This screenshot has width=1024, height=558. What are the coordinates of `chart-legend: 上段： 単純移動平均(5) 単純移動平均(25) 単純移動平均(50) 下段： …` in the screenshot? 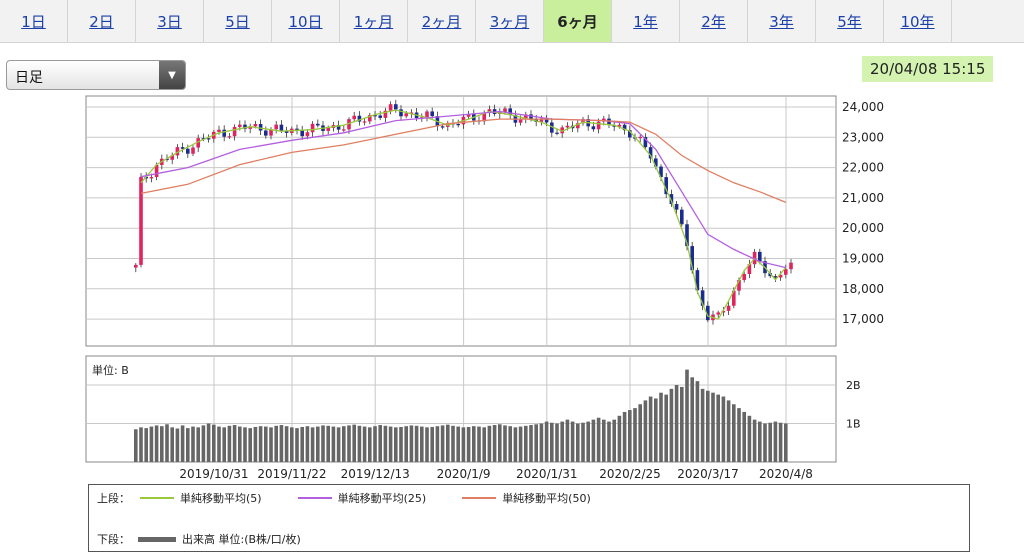 It's located at (529, 518).